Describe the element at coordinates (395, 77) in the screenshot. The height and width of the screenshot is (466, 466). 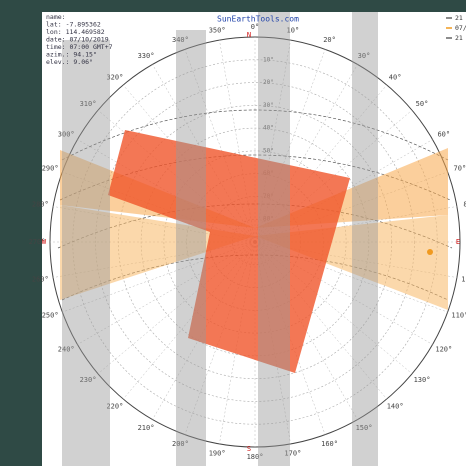
I see `azimuth-label: 40°` at that location.